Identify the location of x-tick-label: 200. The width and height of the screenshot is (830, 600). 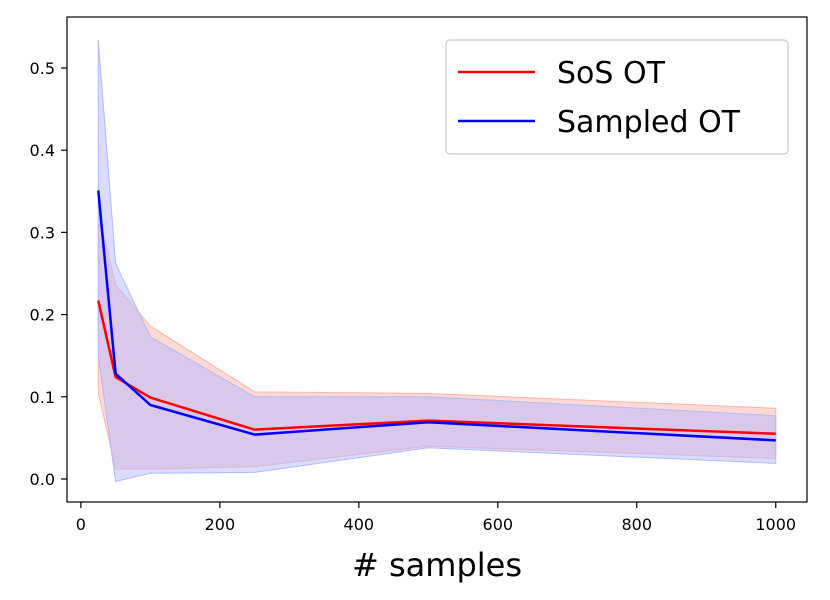
(220, 524).